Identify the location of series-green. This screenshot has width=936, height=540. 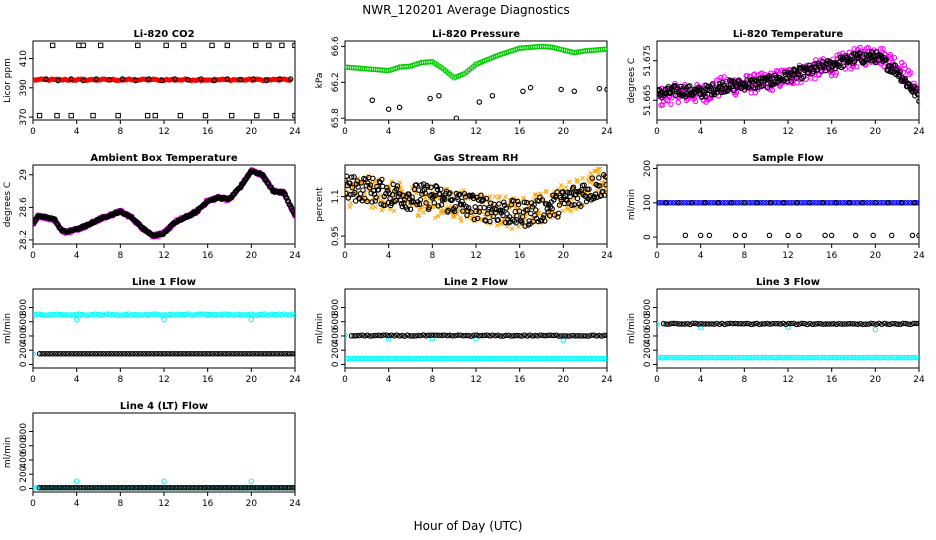
(476, 62).